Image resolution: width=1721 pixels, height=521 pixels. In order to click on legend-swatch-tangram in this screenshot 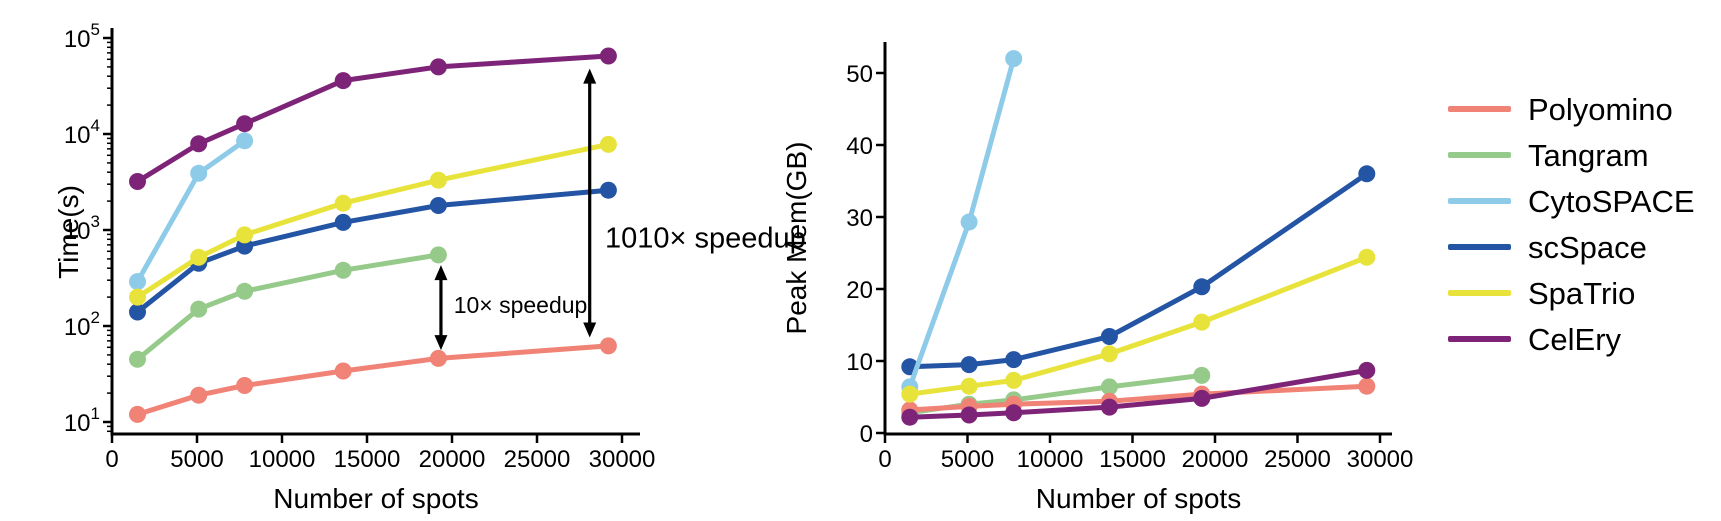, I will do `click(1479, 155)`.